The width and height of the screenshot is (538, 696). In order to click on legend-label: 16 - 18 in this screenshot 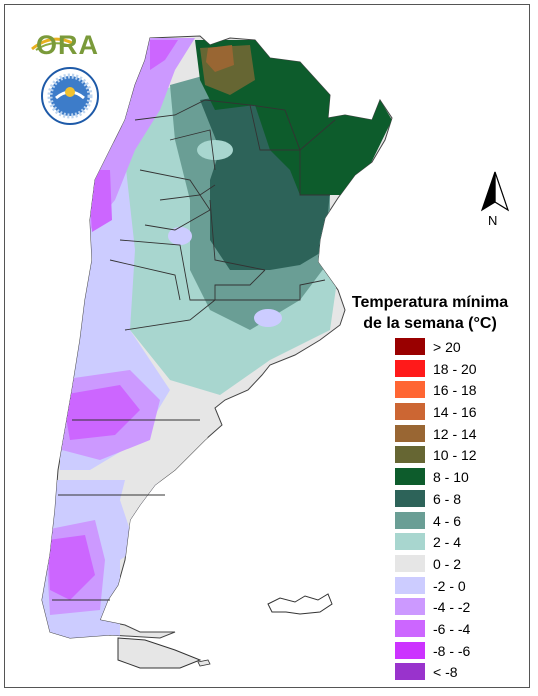, I will do `click(455, 390)`.